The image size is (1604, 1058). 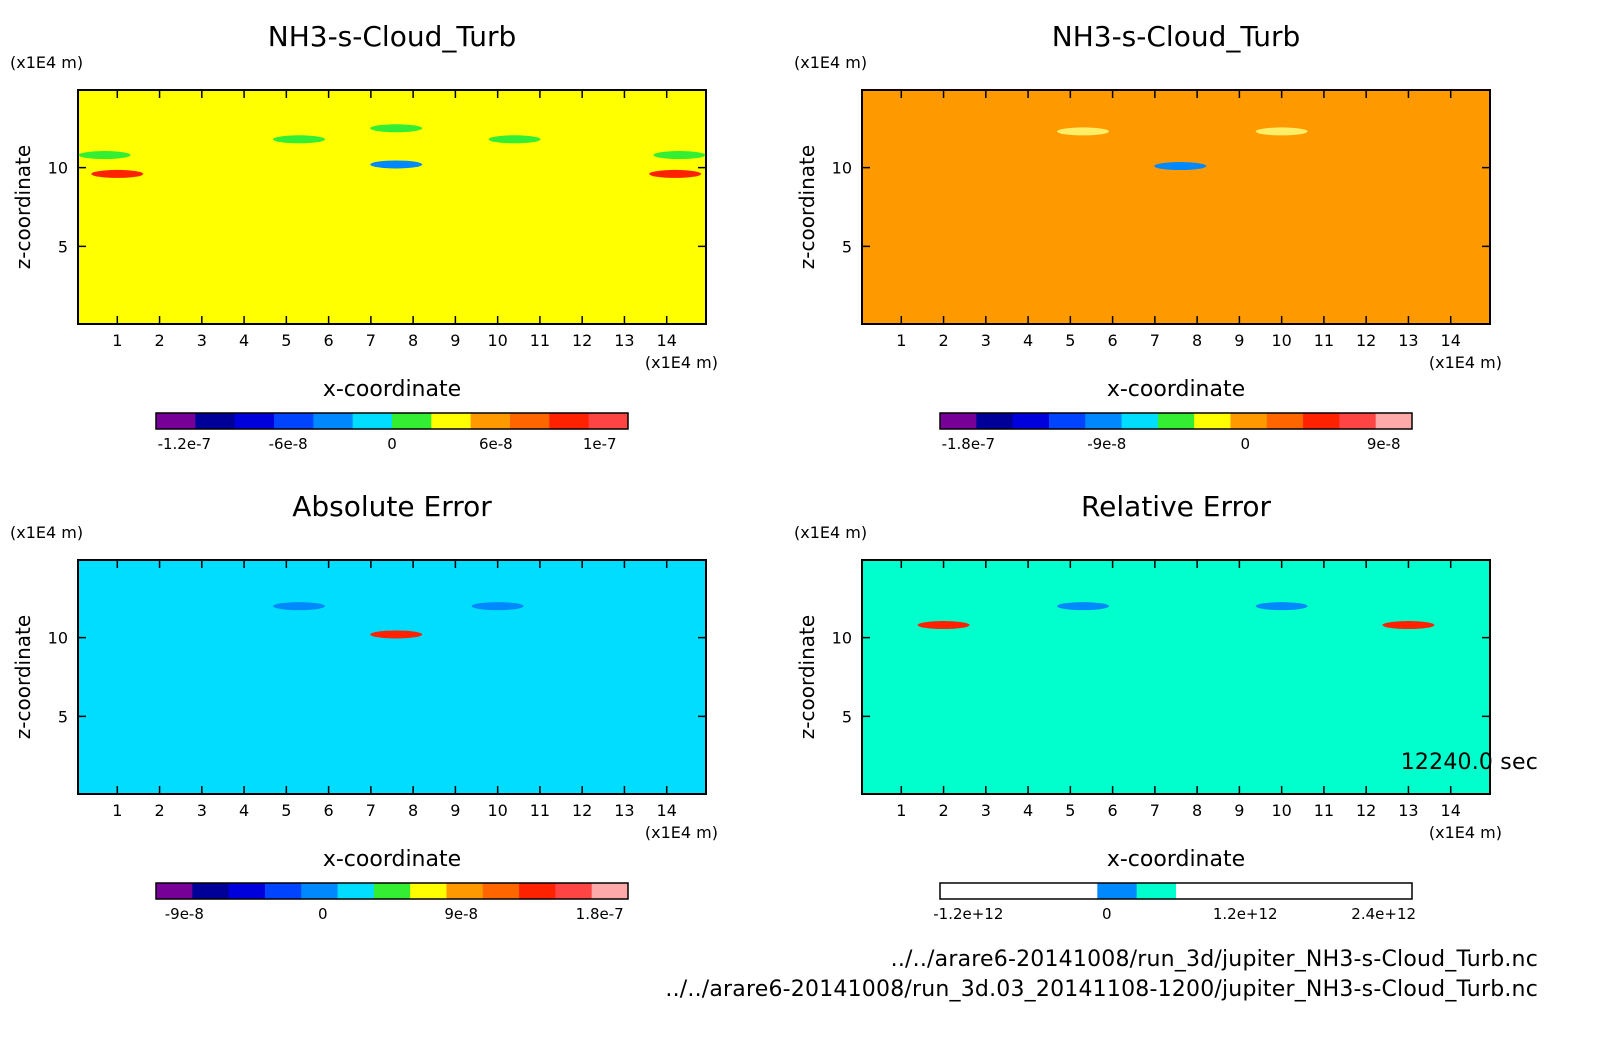 What do you see at coordinates (1113, 340) in the screenshot?
I see `x-tick-label: 6` at bounding box center [1113, 340].